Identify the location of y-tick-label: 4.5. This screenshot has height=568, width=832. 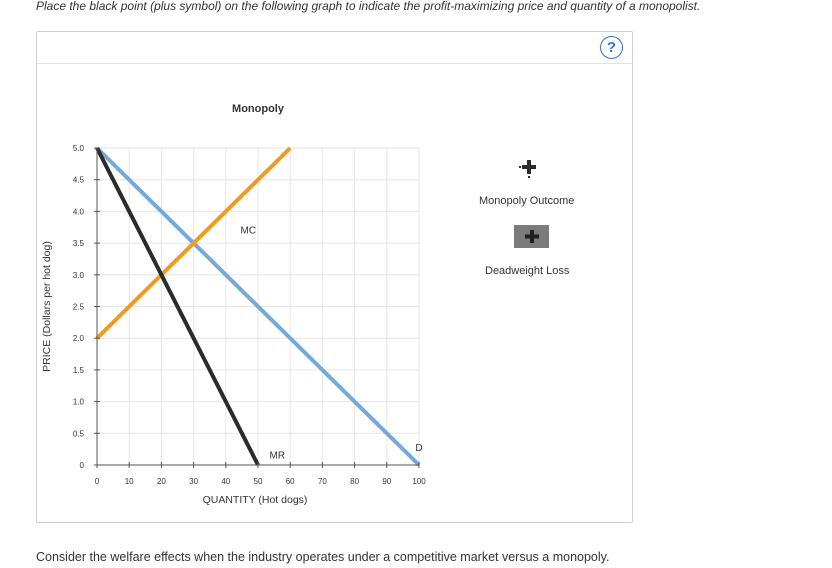
(79, 180).